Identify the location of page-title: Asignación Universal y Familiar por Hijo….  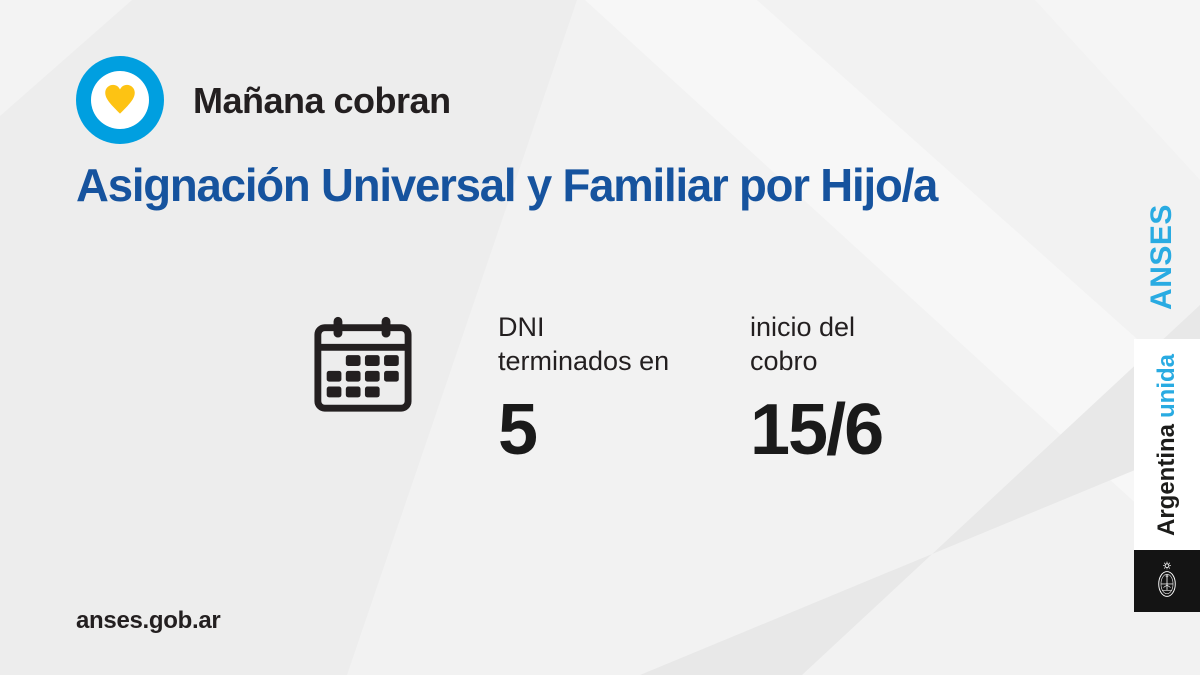
(507, 185).